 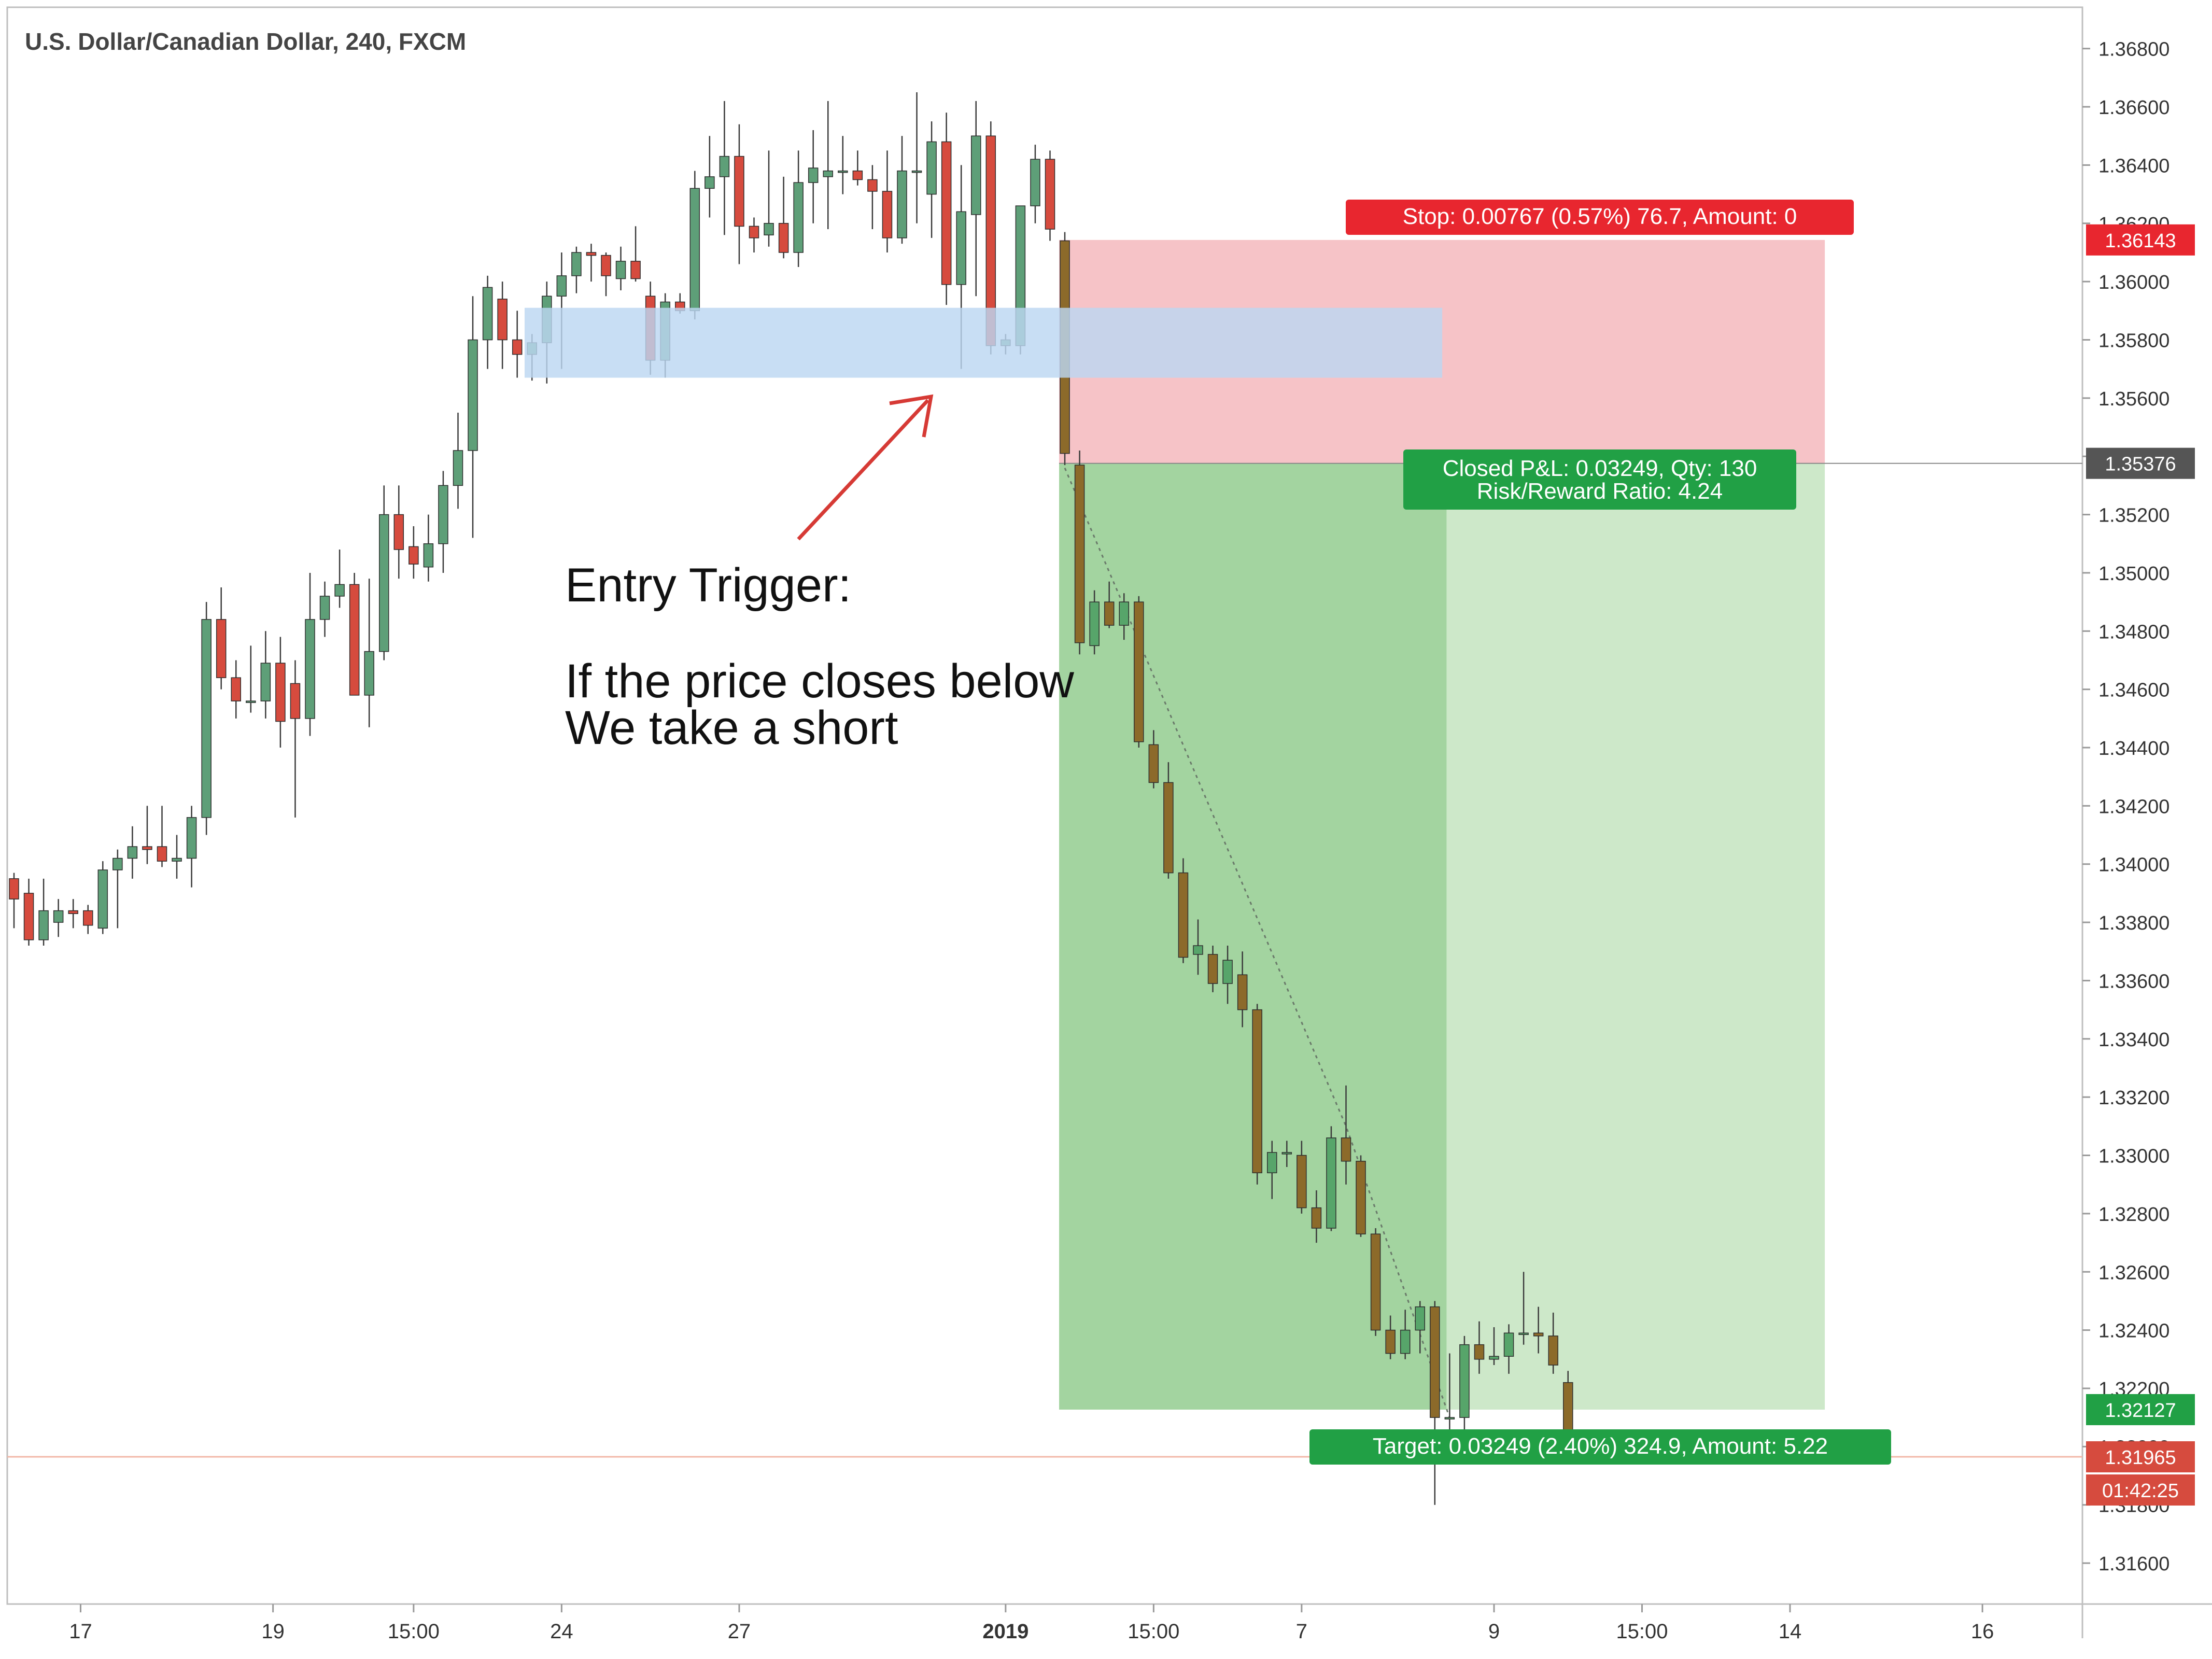 I want to click on pnl-badge, so click(x=1599, y=479).